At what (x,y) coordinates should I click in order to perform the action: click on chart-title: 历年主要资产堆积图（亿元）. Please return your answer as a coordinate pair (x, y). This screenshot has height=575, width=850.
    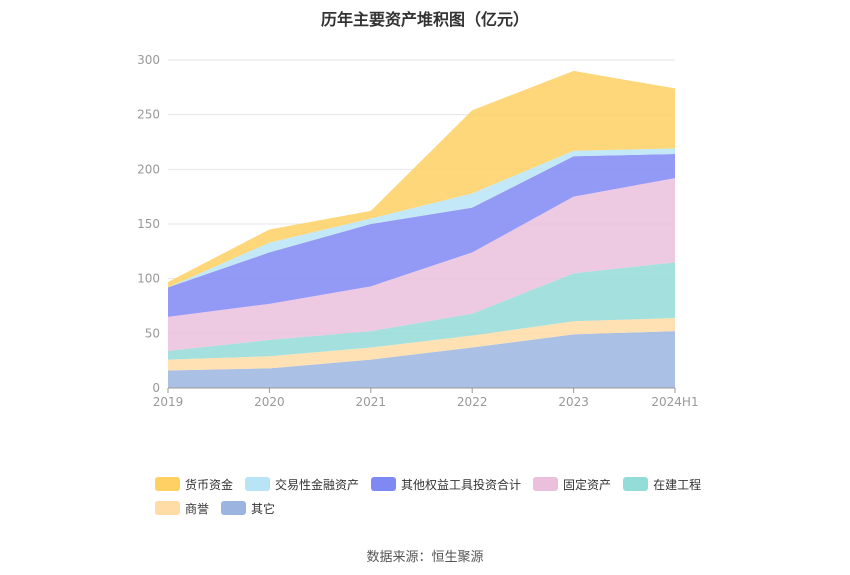
    Looking at the image, I should click on (424, 19).